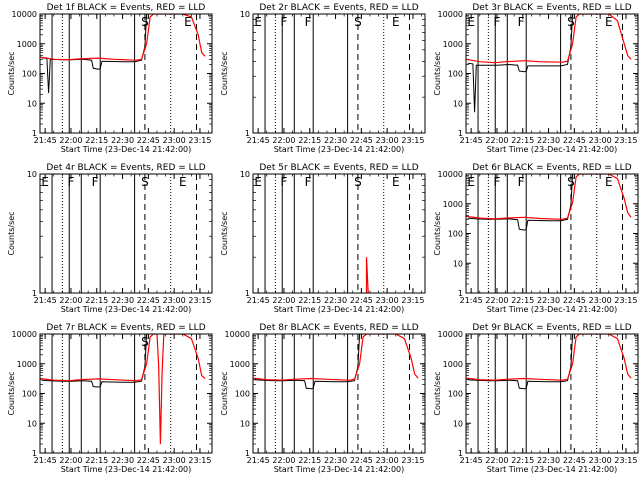 This screenshot has height=480, width=640. Describe the element at coordinates (338, 8) in the screenshot. I see `panel-title: Det 2r BLACK = Events, RED = LLD` at that location.